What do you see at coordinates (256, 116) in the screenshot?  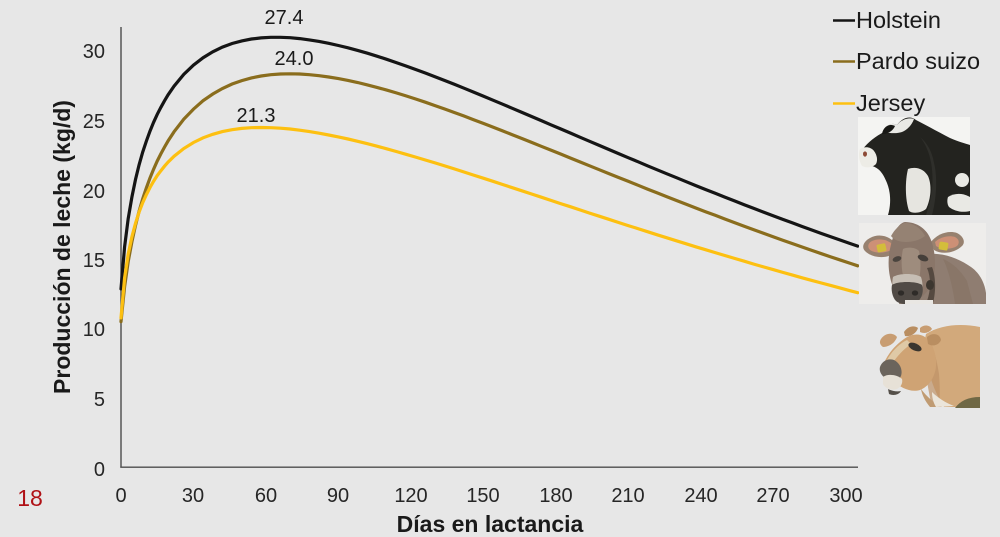 I see `svg-text: 21.3` at bounding box center [256, 116].